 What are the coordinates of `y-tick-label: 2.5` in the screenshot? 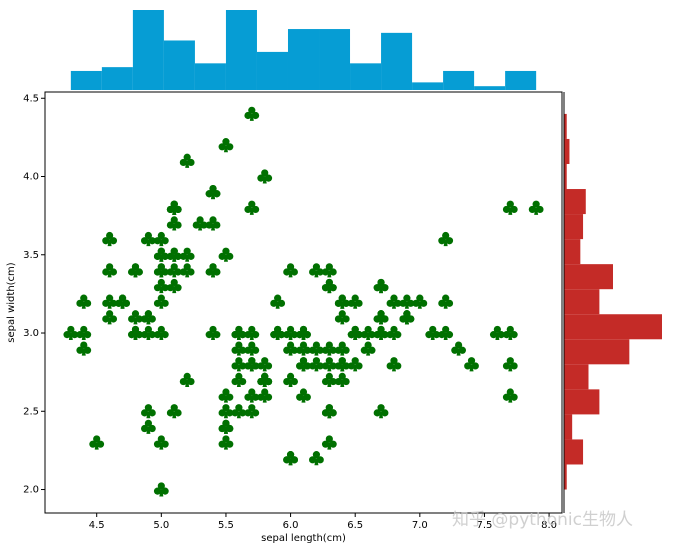 It's located at (31, 411).